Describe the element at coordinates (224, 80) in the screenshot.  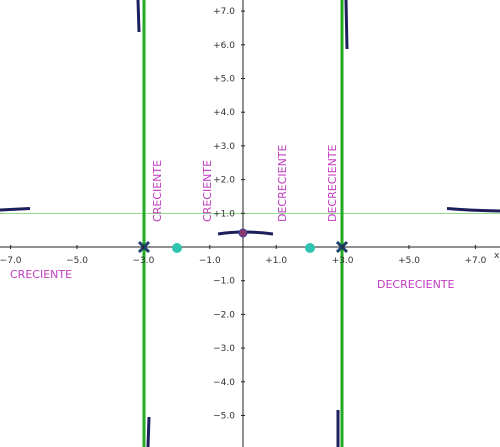
I see `y-tick-label: +5.0` at that location.